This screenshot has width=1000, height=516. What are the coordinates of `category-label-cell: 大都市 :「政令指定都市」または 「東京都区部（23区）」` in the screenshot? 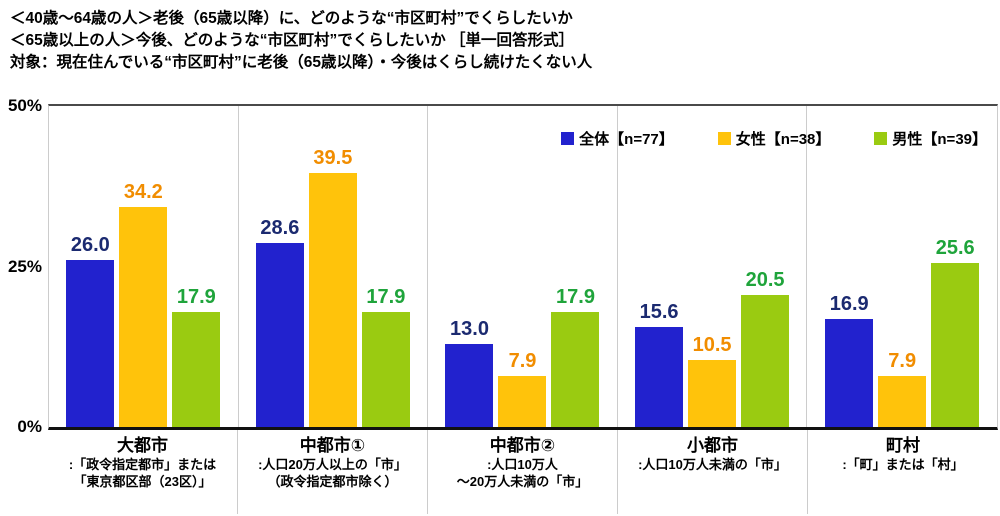 It's located at (143, 472).